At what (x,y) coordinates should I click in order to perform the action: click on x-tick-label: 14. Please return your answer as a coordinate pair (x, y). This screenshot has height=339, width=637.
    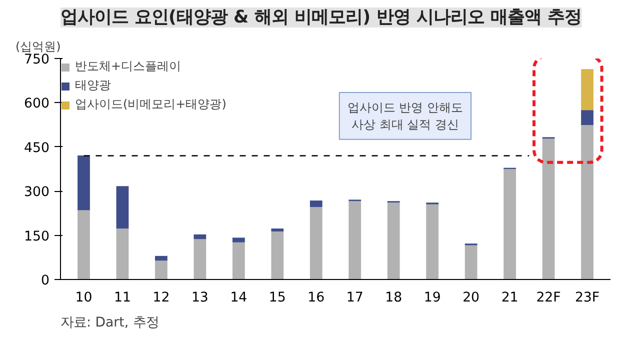
    Looking at the image, I should click on (239, 298).